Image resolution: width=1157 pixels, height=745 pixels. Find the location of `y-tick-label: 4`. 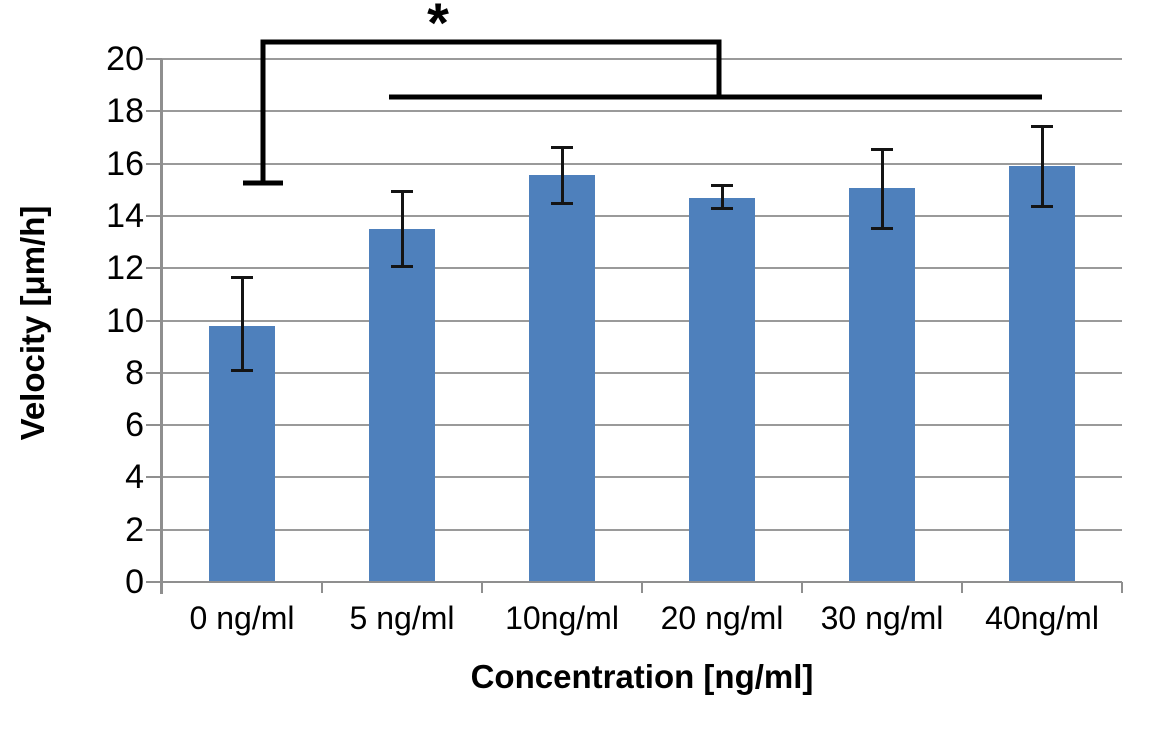

y-tick-label: 4 is located at coordinates (134, 477).